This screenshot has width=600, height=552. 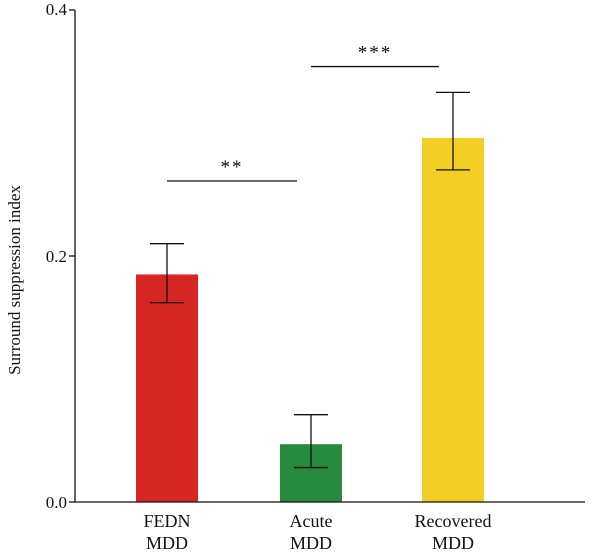 I want to click on bar-fedn, so click(x=167, y=388).